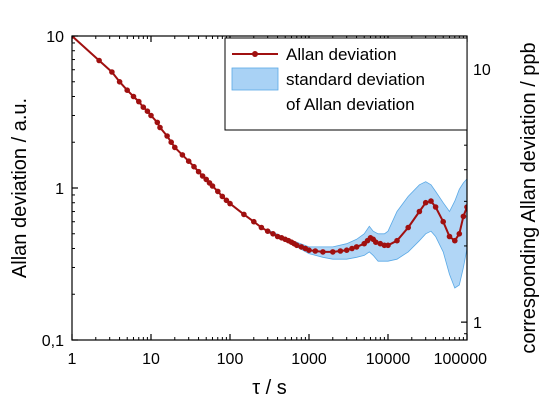 This screenshot has height=410, width=550. What do you see at coordinates (460, 359) in the screenshot?
I see `x-tick-label: 100000` at bounding box center [460, 359].